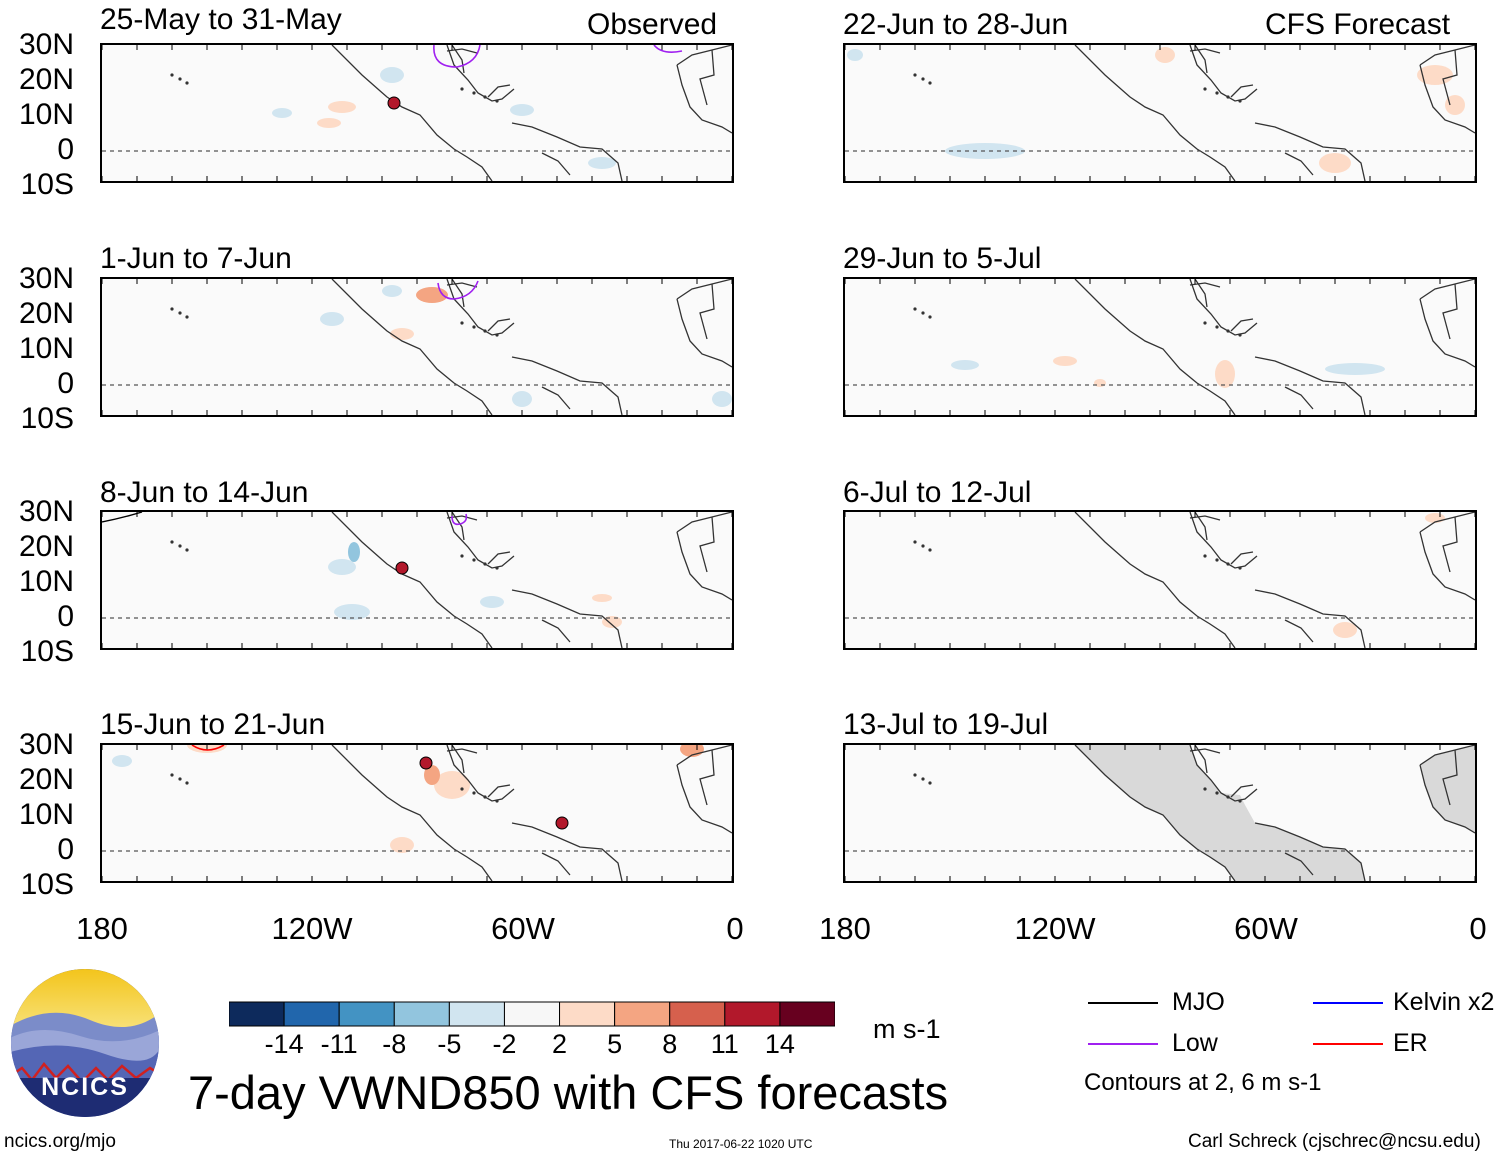  What do you see at coordinates (46, 278) in the screenshot?
I see `y-tick-row2-30n: 30N` at bounding box center [46, 278].